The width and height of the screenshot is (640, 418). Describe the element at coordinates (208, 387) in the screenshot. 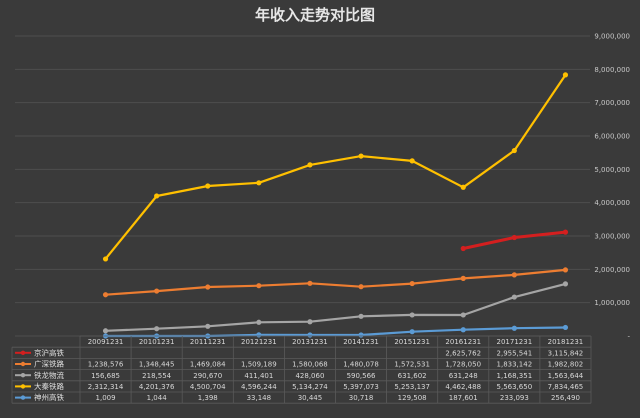

I see `data-label: 4,500,704` at that location.